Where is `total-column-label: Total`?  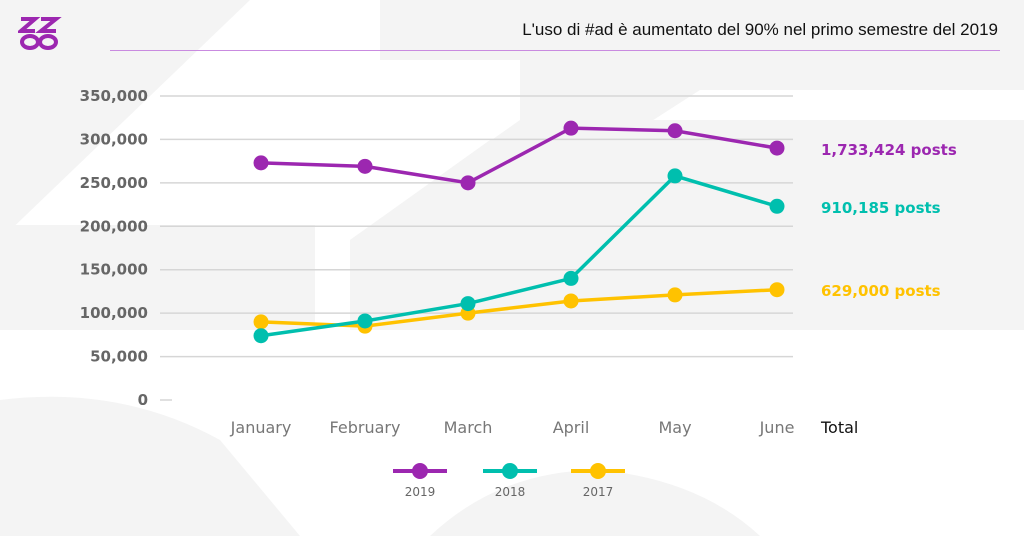 total-column-label: Total is located at coordinates (839, 427).